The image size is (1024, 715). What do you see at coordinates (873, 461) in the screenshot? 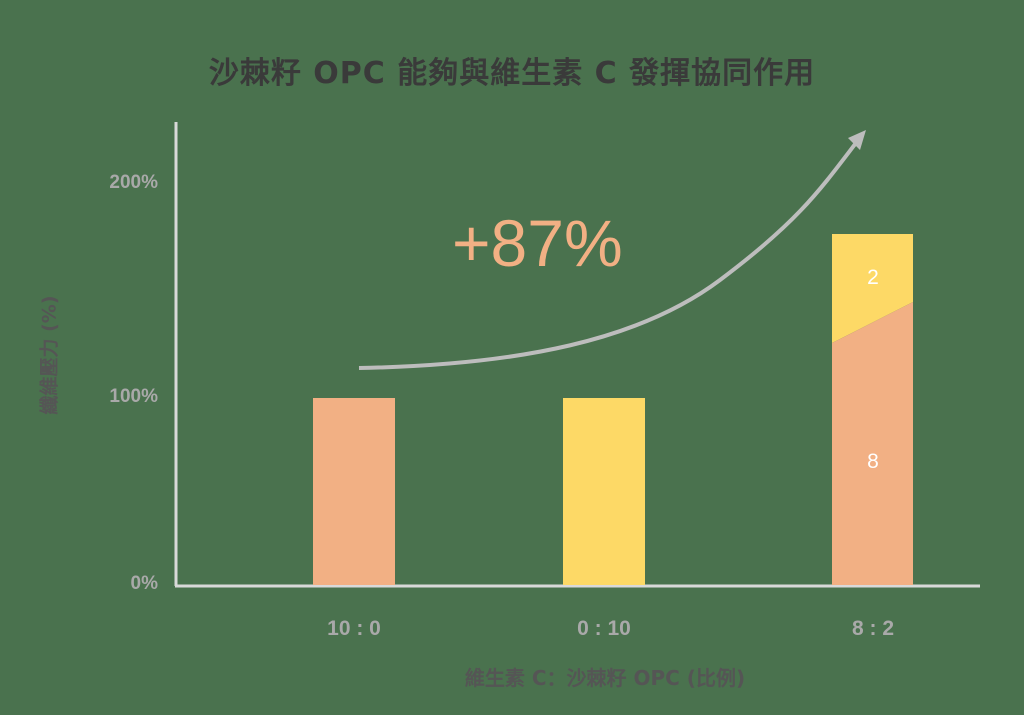
I see `segment-label-lower: 8` at bounding box center [873, 461].